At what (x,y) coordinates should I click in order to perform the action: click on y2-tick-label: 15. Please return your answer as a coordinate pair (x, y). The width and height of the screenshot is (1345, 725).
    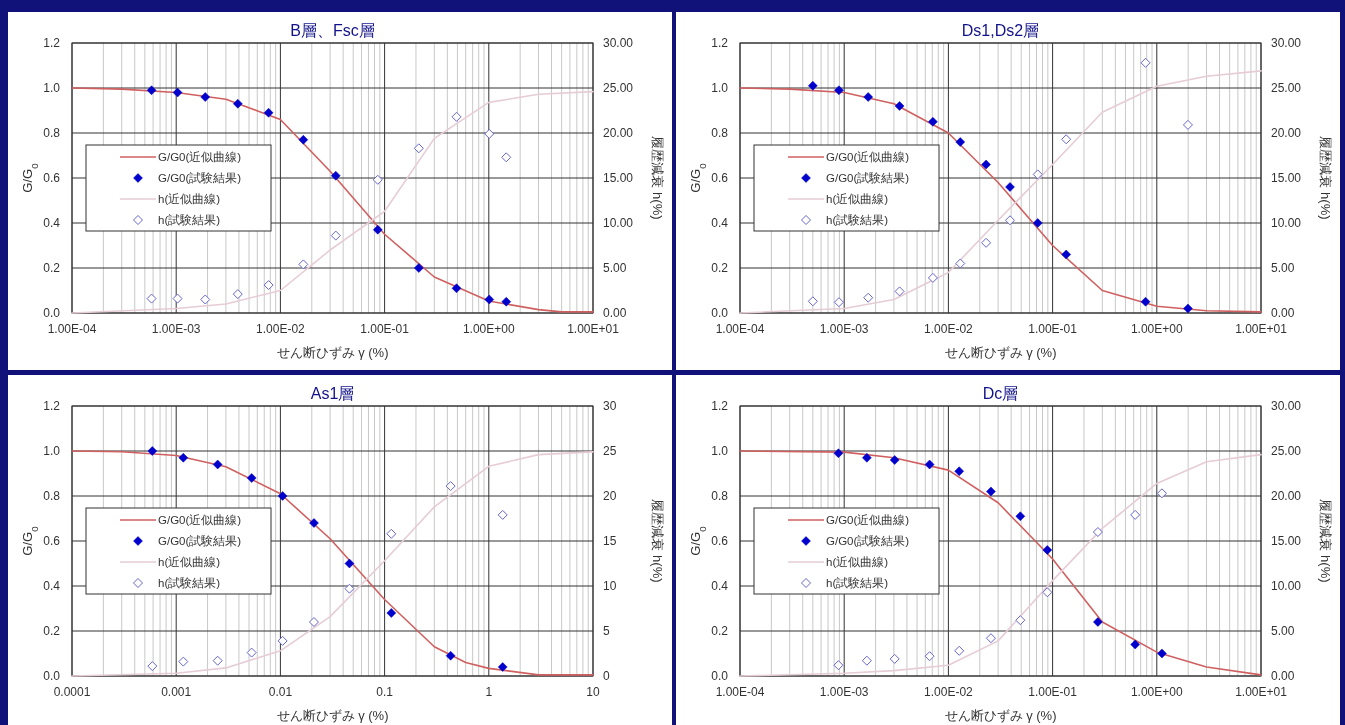
    Looking at the image, I should click on (610, 541).